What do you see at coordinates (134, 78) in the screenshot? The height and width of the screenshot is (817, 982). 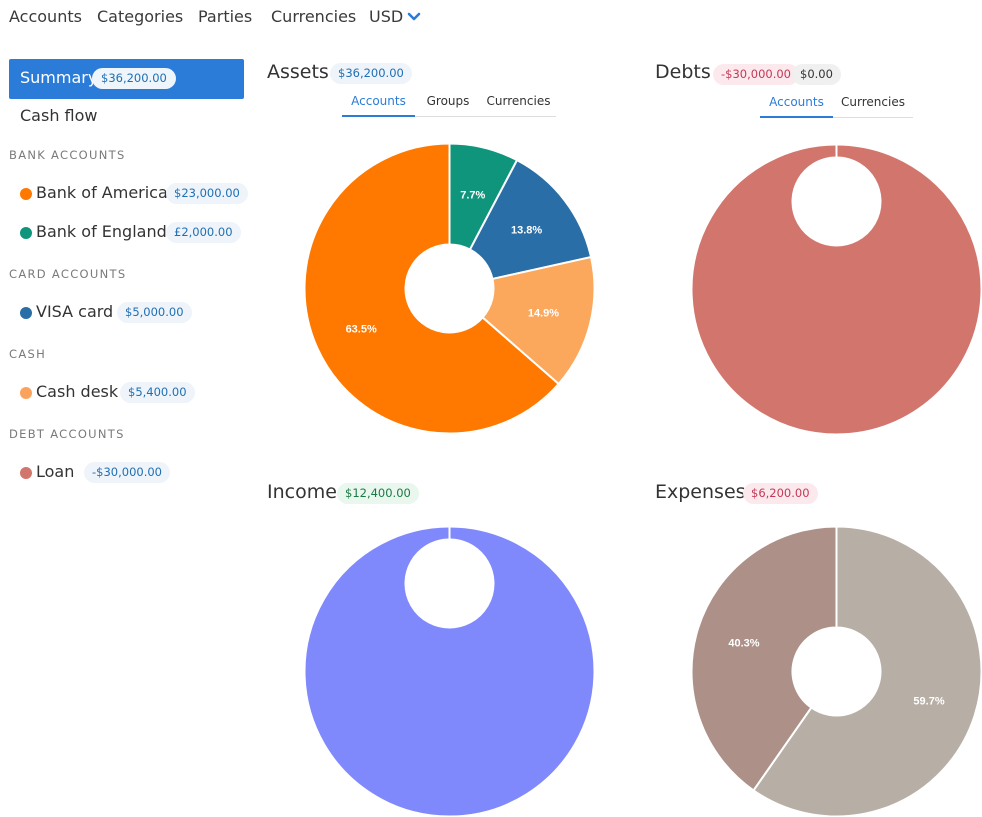 I see `summary-total-badge: $36,200.00` at bounding box center [134, 78].